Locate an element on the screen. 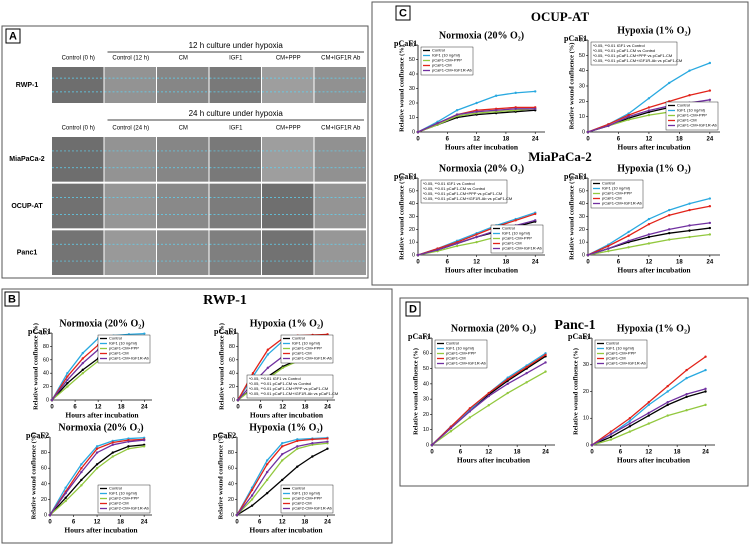 This screenshot has height=544, width=750. panel-title: Panc-1 is located at coordinates (574, 325).